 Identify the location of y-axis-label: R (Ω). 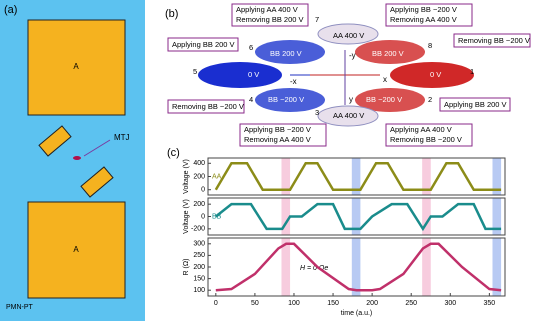
(186, 267).